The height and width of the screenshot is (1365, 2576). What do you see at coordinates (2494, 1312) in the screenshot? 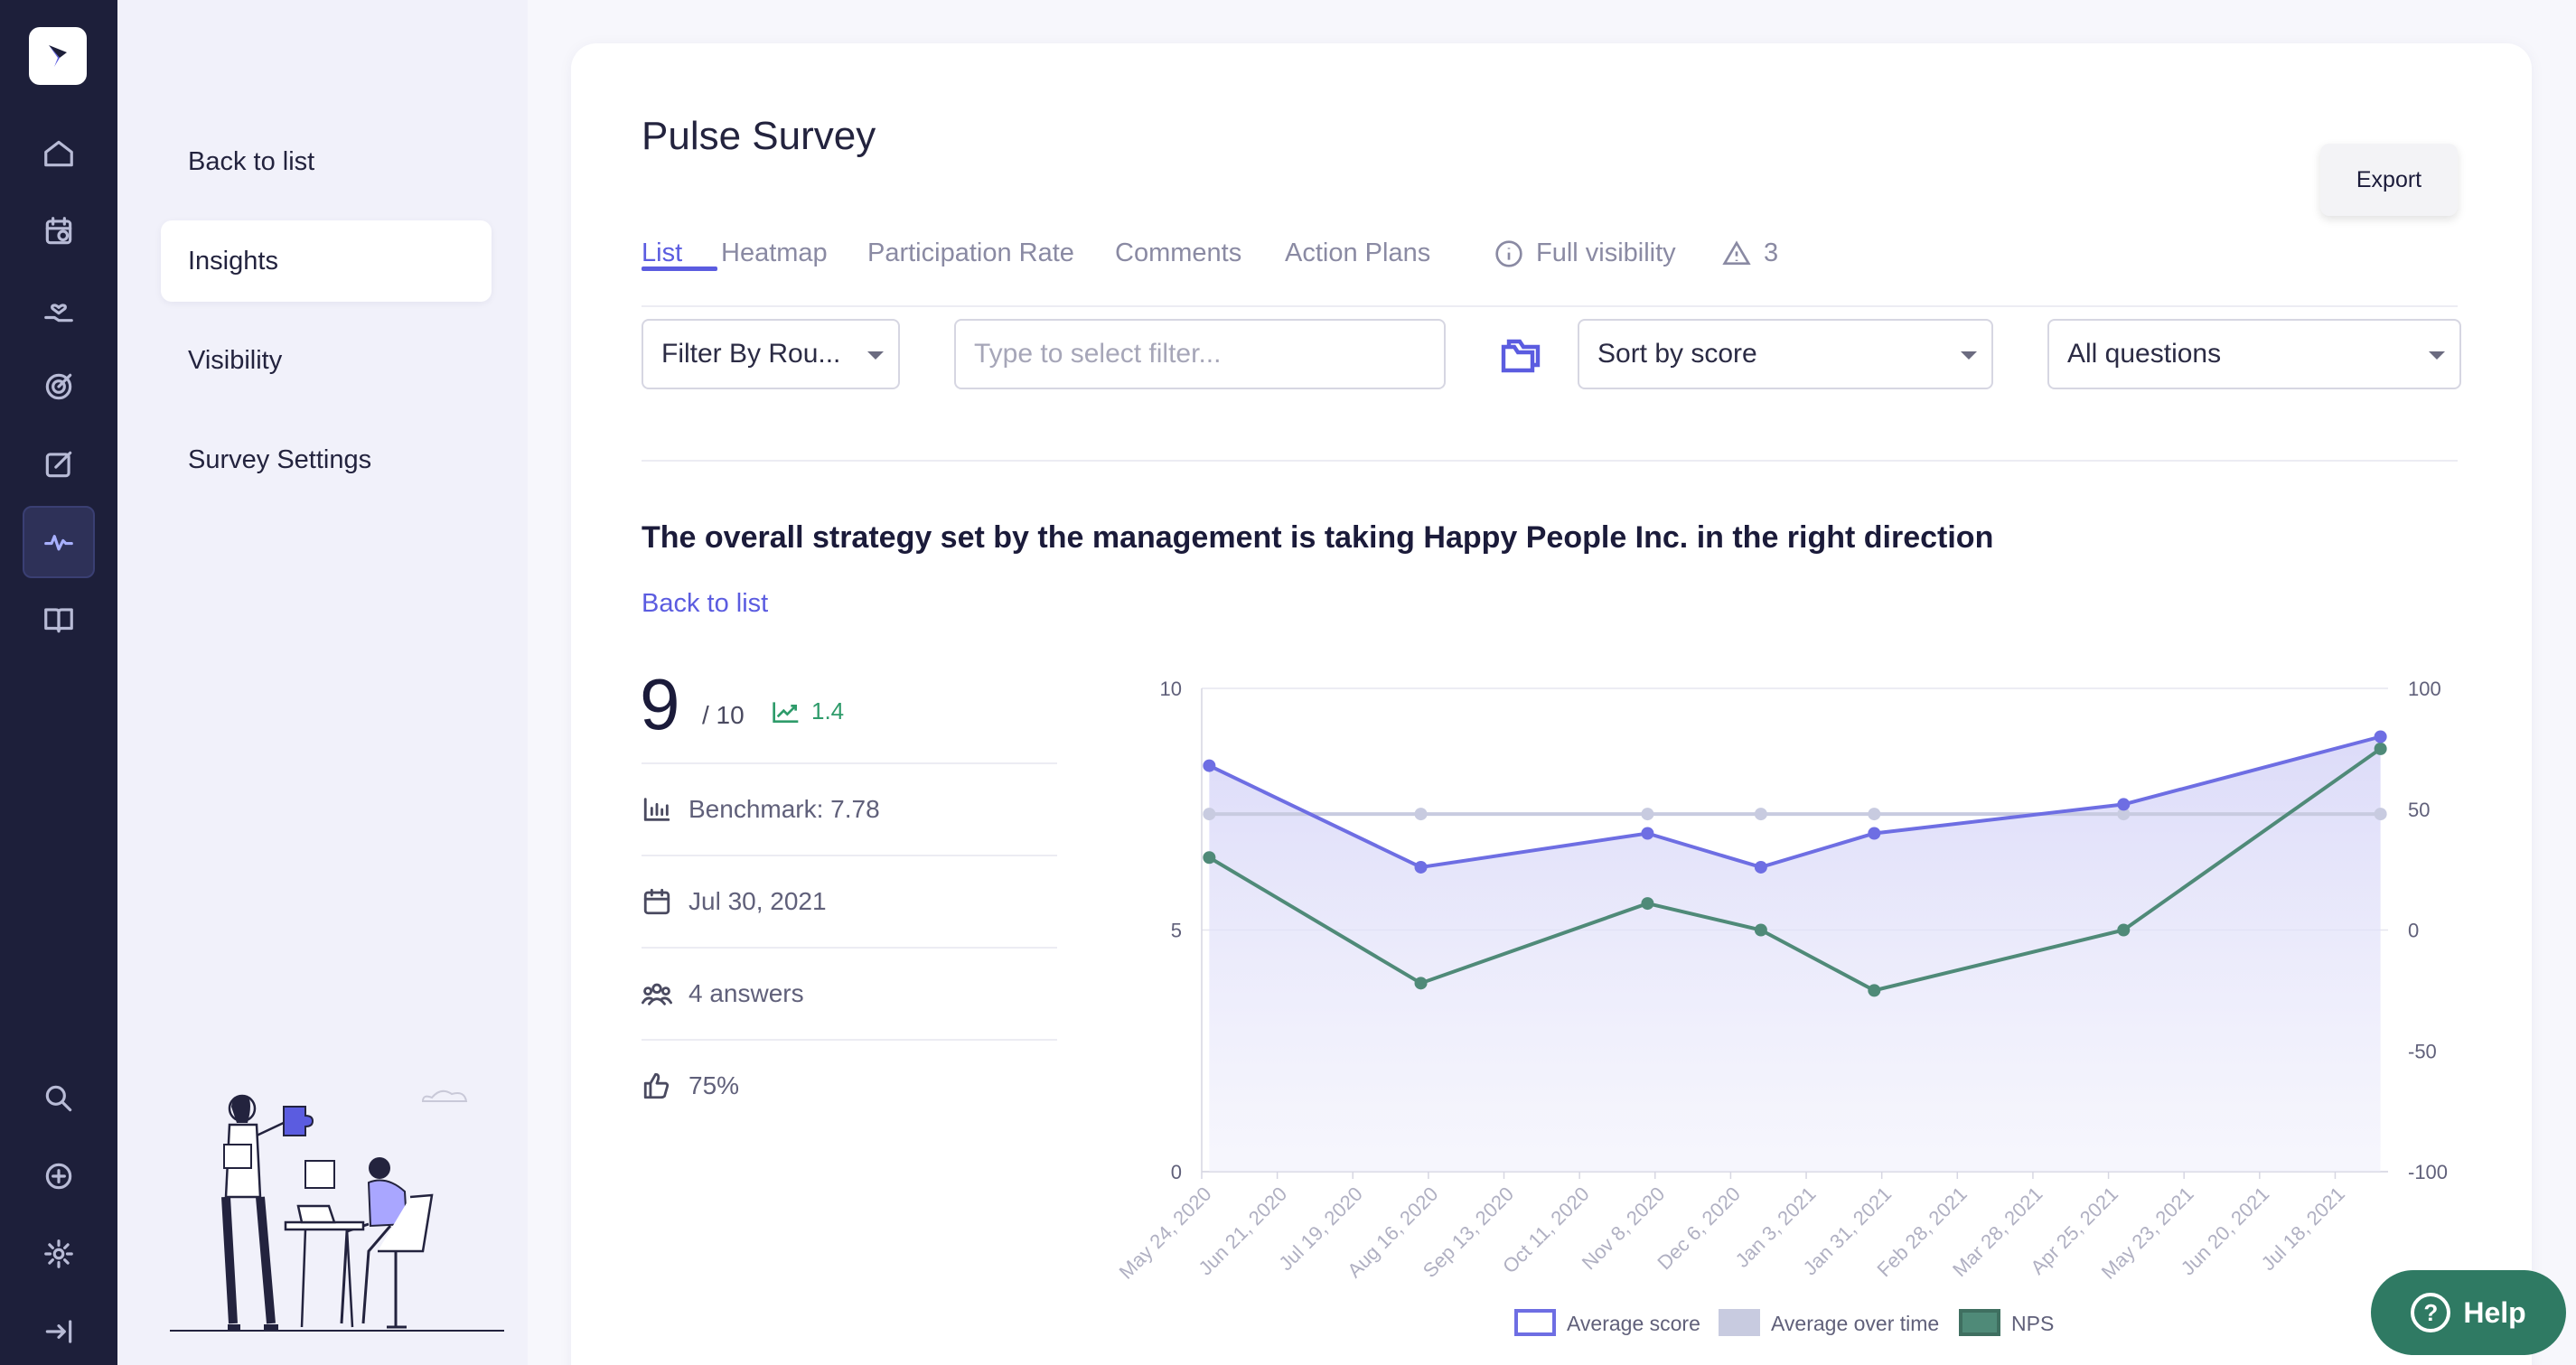
I see `help-label: Help` at bounding box center [2494, 1312].